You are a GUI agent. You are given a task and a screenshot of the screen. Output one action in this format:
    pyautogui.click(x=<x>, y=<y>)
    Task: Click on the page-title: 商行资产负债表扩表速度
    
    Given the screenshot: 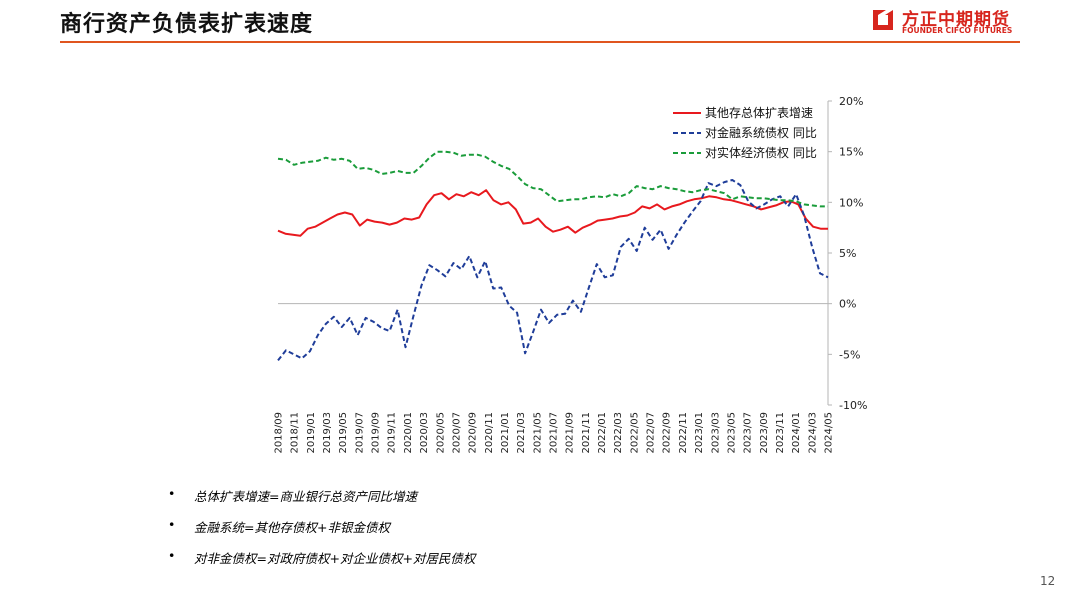 What is the action you would take?
    pyautogui.click(x=187, y=24)
    